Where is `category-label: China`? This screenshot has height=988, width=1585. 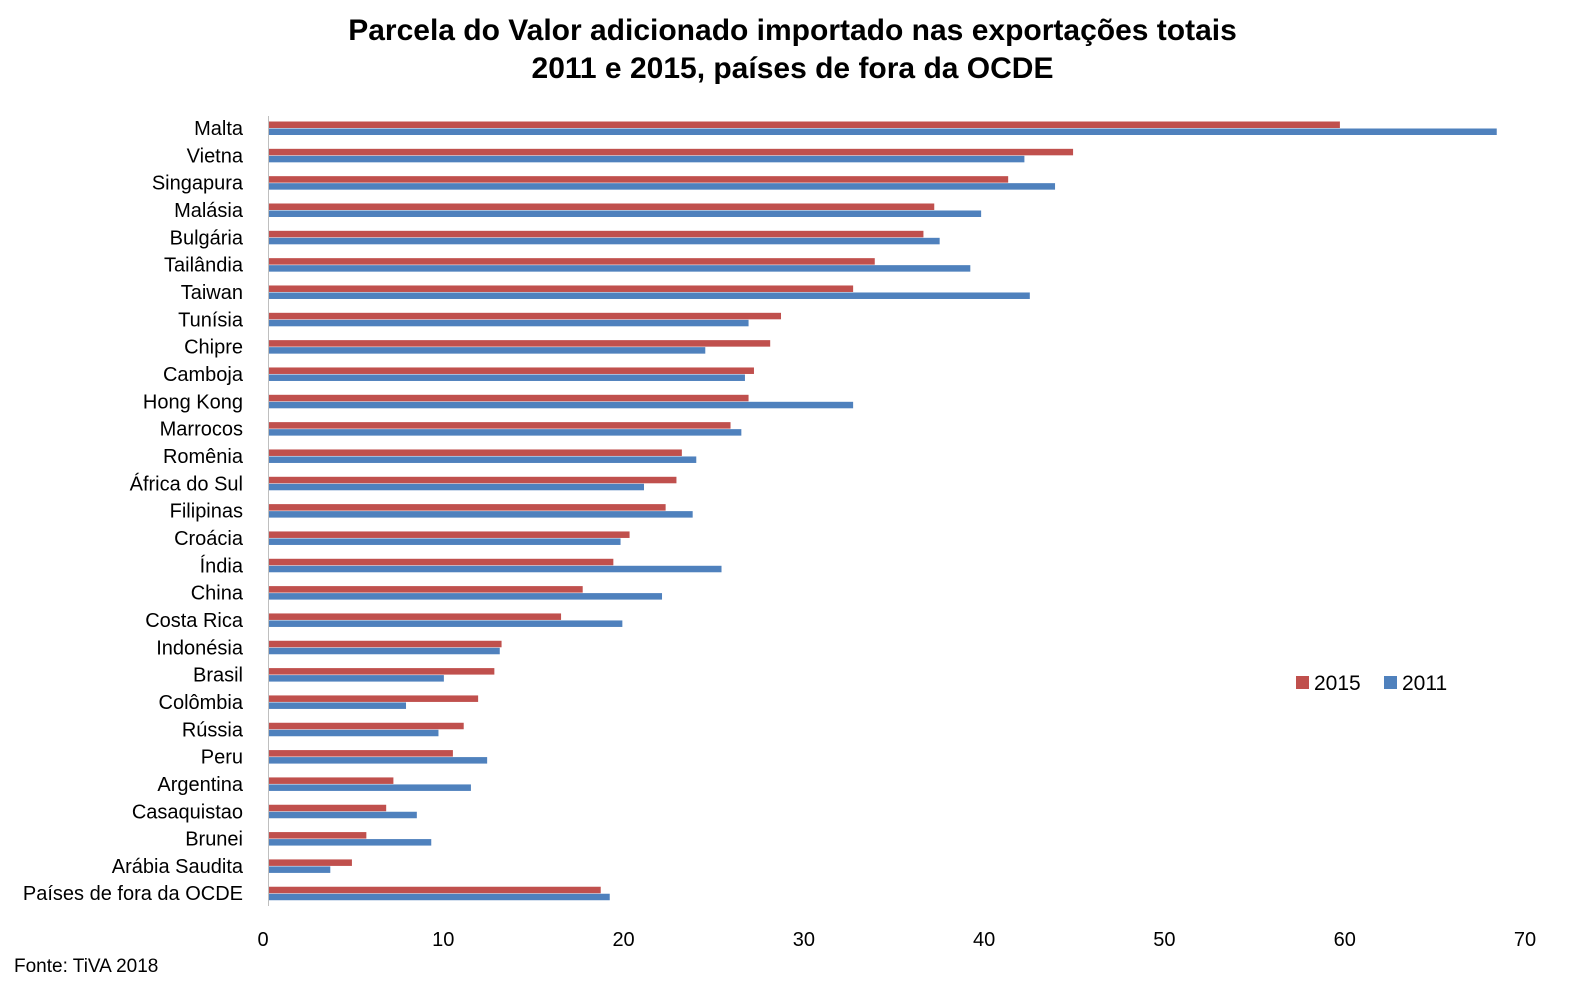 category-label: China is located at coordinates (217, 594).